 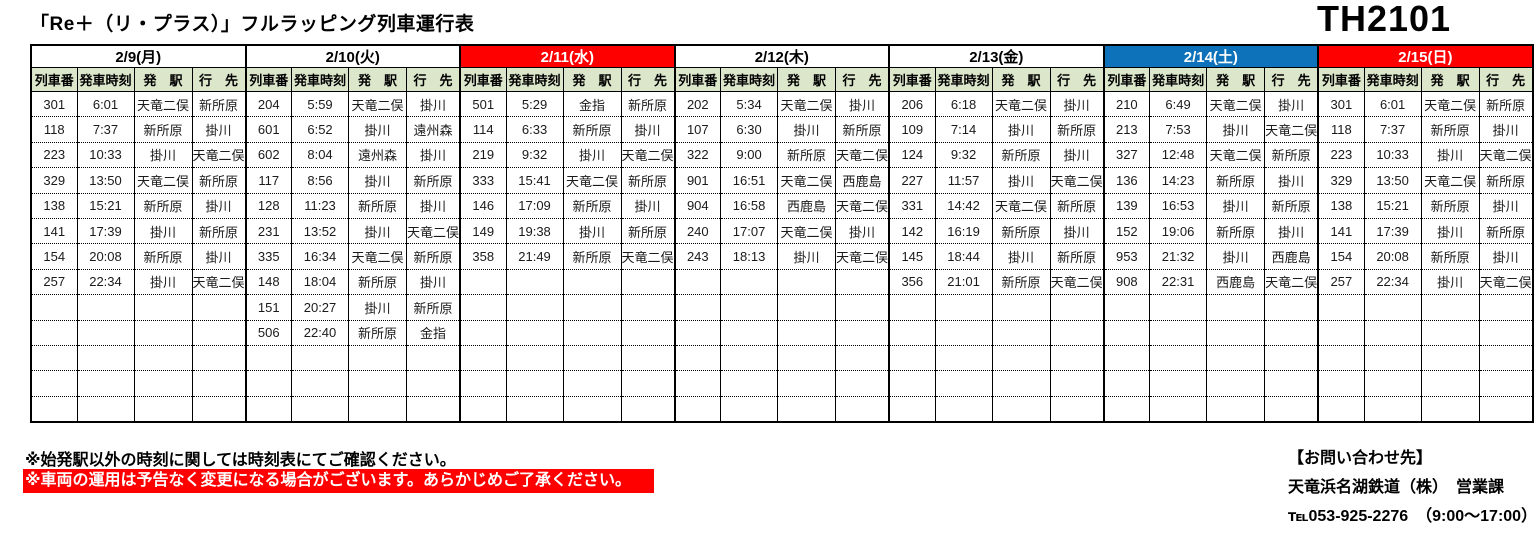 What do you see at coordinates (912, 256) in the screenshot?
I see `train-no-cell: 145` at bounding box center [912, 256].